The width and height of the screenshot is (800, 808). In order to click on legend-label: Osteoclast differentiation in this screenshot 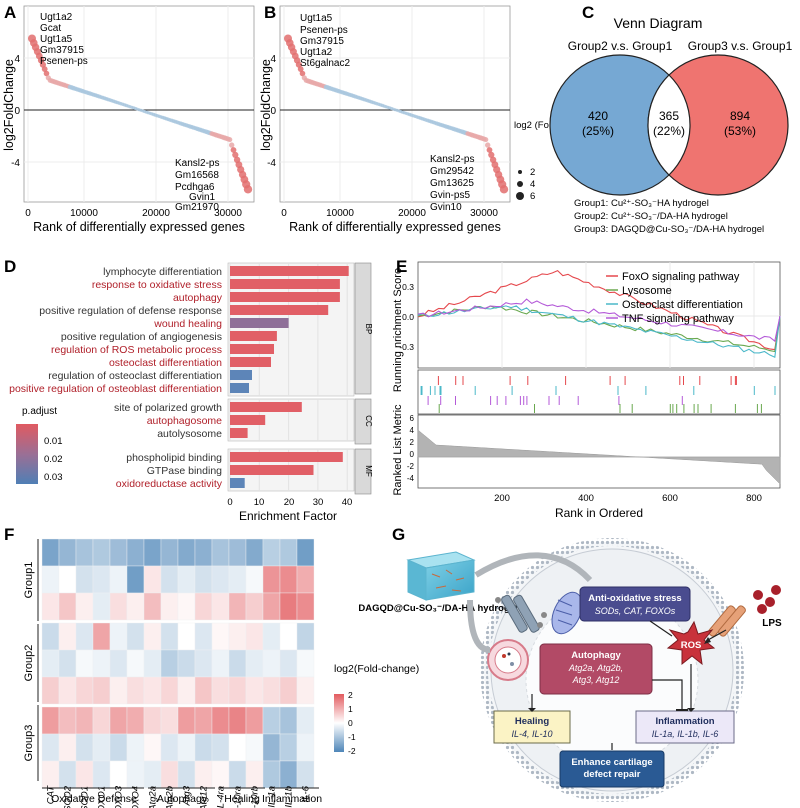, I will do `click(682, 305)`.